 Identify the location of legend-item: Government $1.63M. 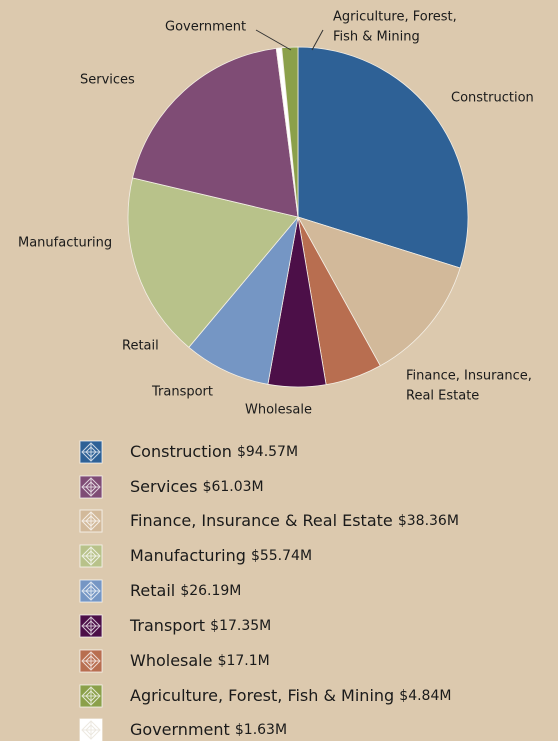
(183, 729).